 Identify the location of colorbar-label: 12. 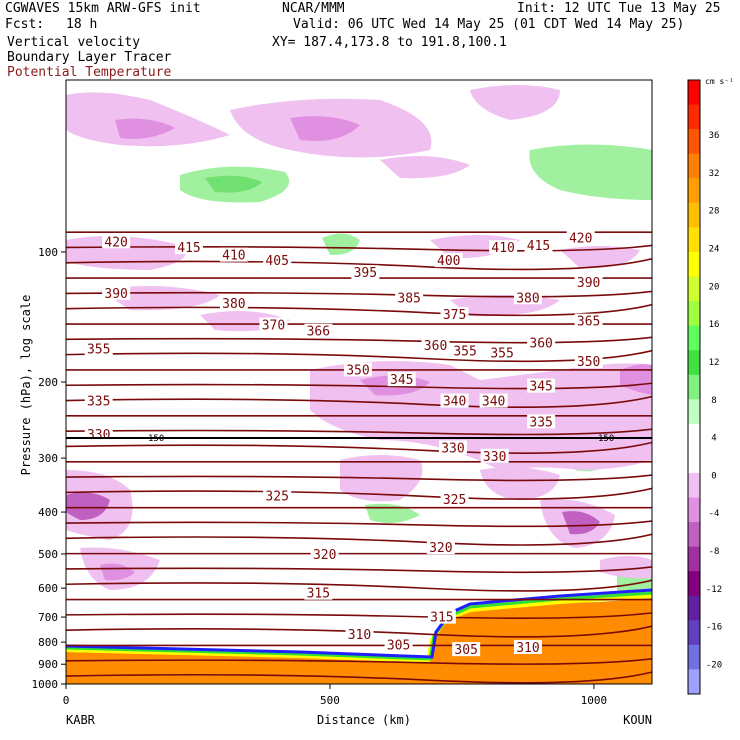
(714, 363).